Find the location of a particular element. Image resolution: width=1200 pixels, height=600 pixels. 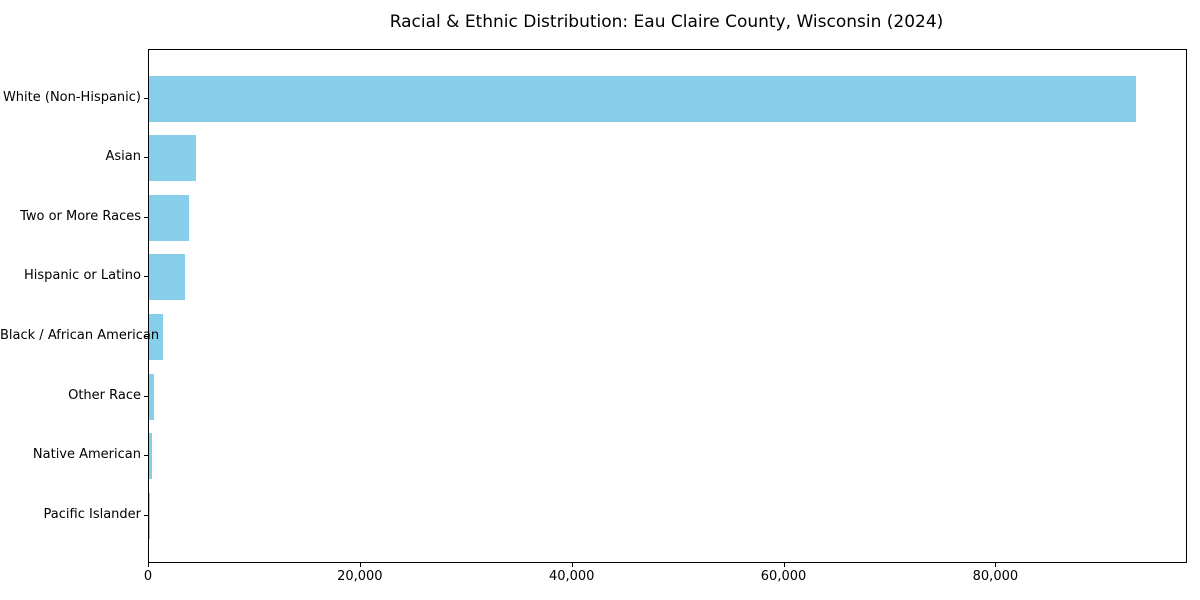

y-tick-label-asian: Asian is located at coordinates (123, 157).